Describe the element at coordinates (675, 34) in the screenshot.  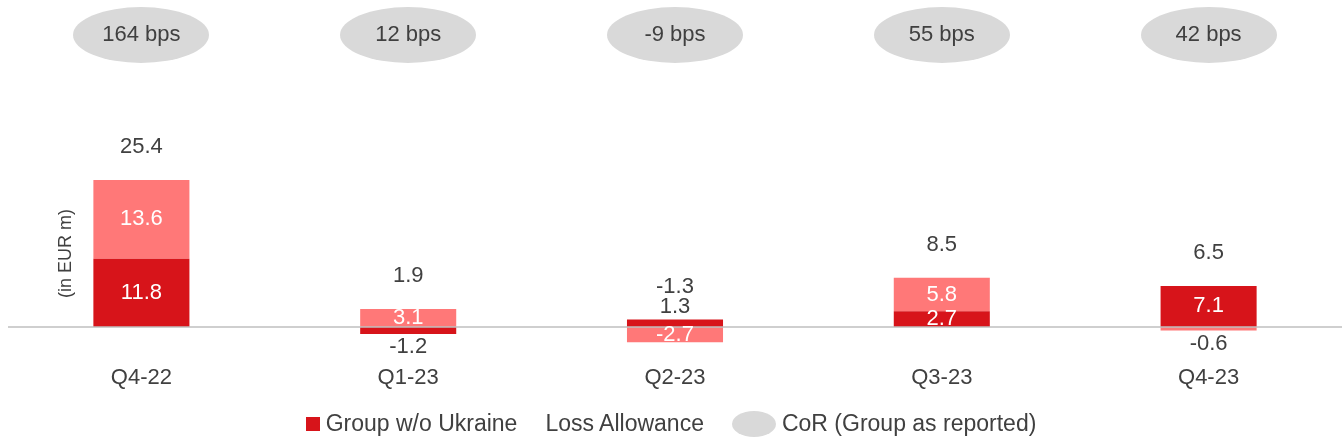
I see `text: -9 bps` at that location.